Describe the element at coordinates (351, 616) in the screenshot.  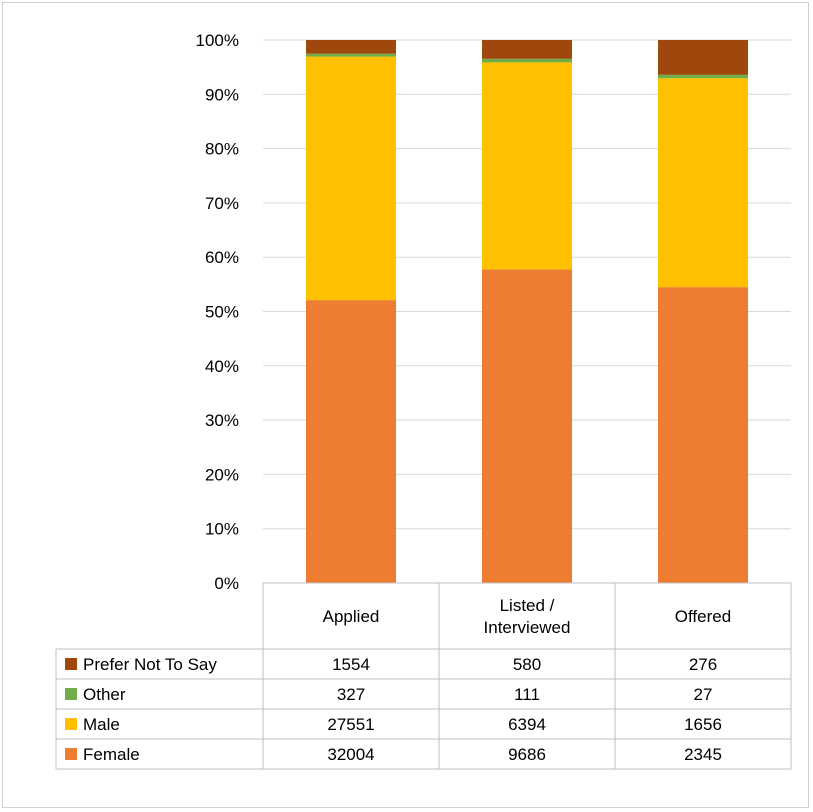
I see `x-category-label: Applied` at that location.